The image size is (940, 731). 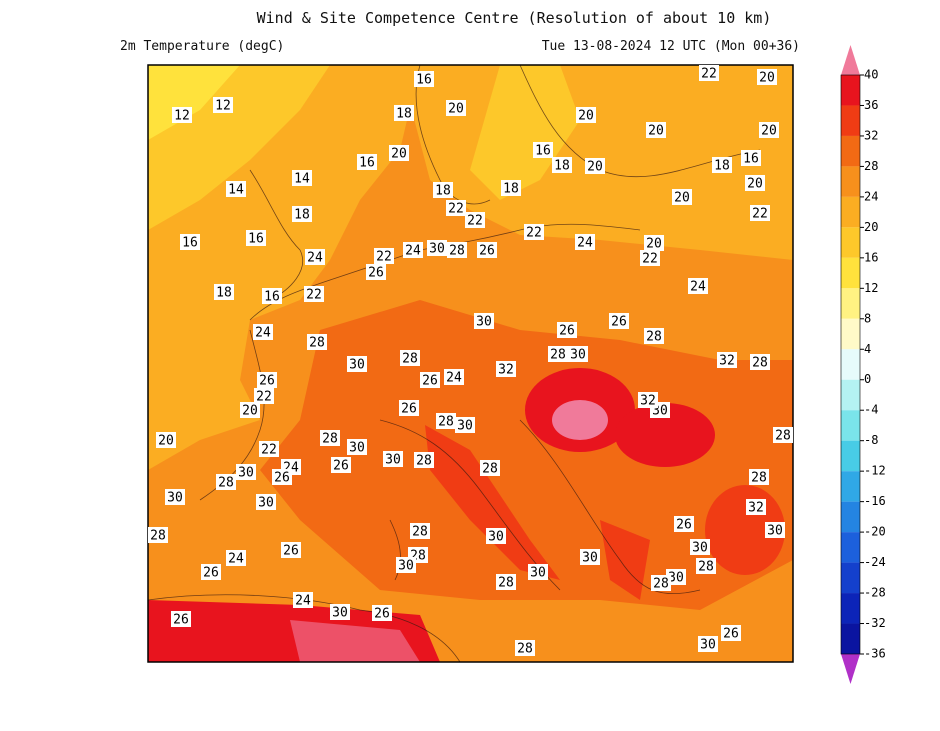 What do you see at coordinates (875, 562) in the screenshot?
I see `colorbar-label: -24` at bounding box center [875, 562].